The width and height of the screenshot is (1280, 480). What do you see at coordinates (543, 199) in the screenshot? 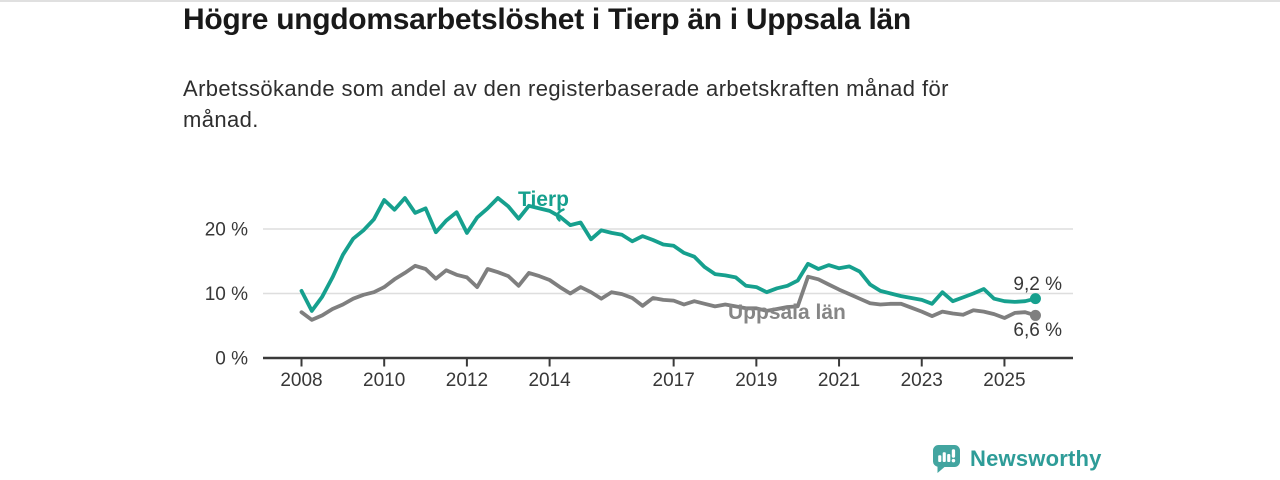
I see `series-label-tierp: Tierp` at bounding box center [543, 199].